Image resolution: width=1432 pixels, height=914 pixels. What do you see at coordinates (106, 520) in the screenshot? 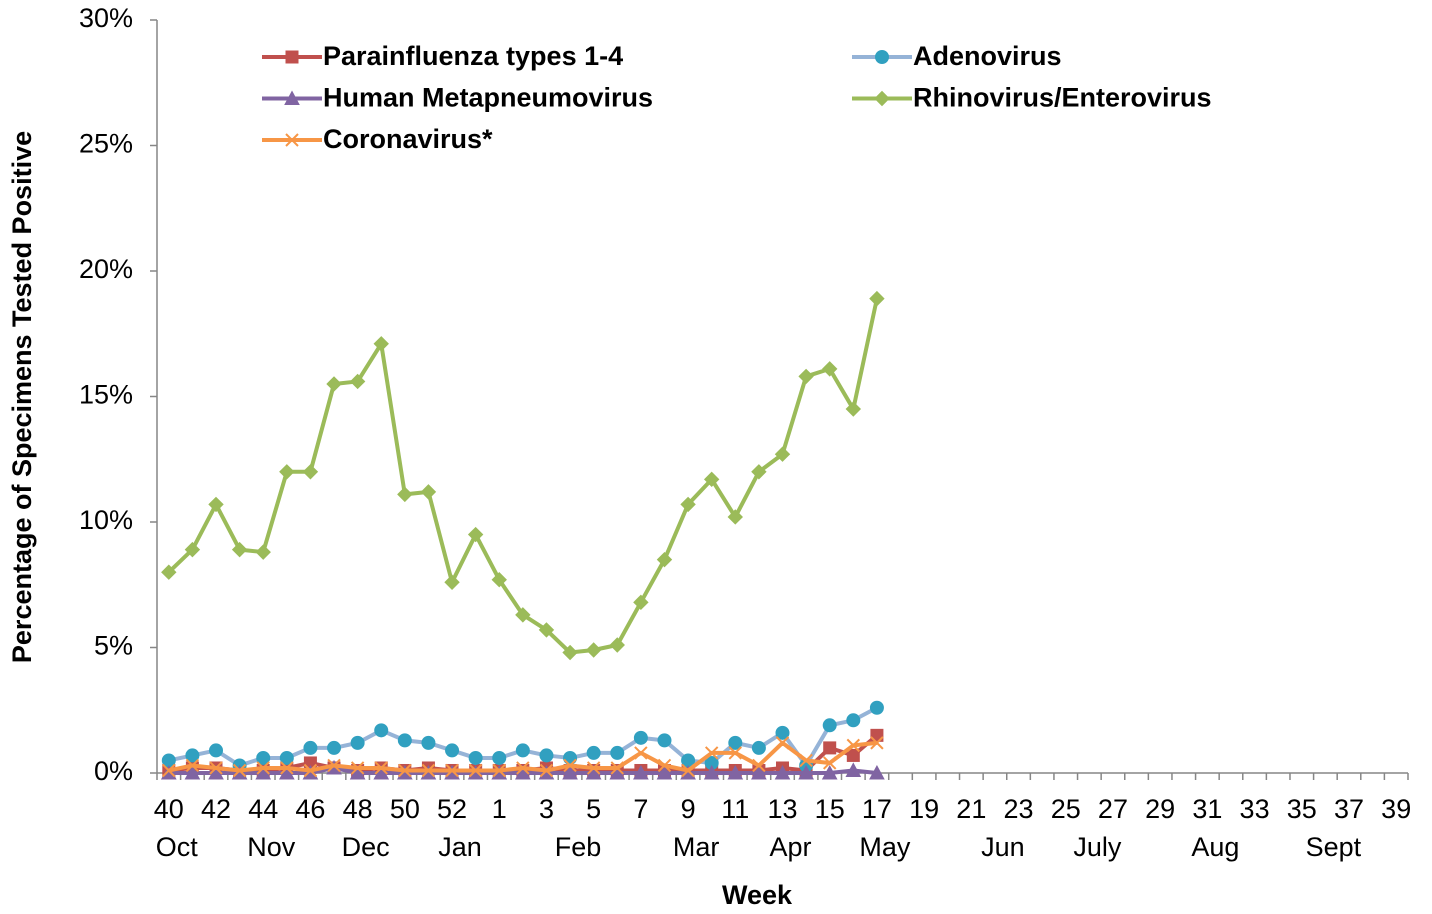
I see `y-tick-label: 10%` at bounding box center [106, 520].